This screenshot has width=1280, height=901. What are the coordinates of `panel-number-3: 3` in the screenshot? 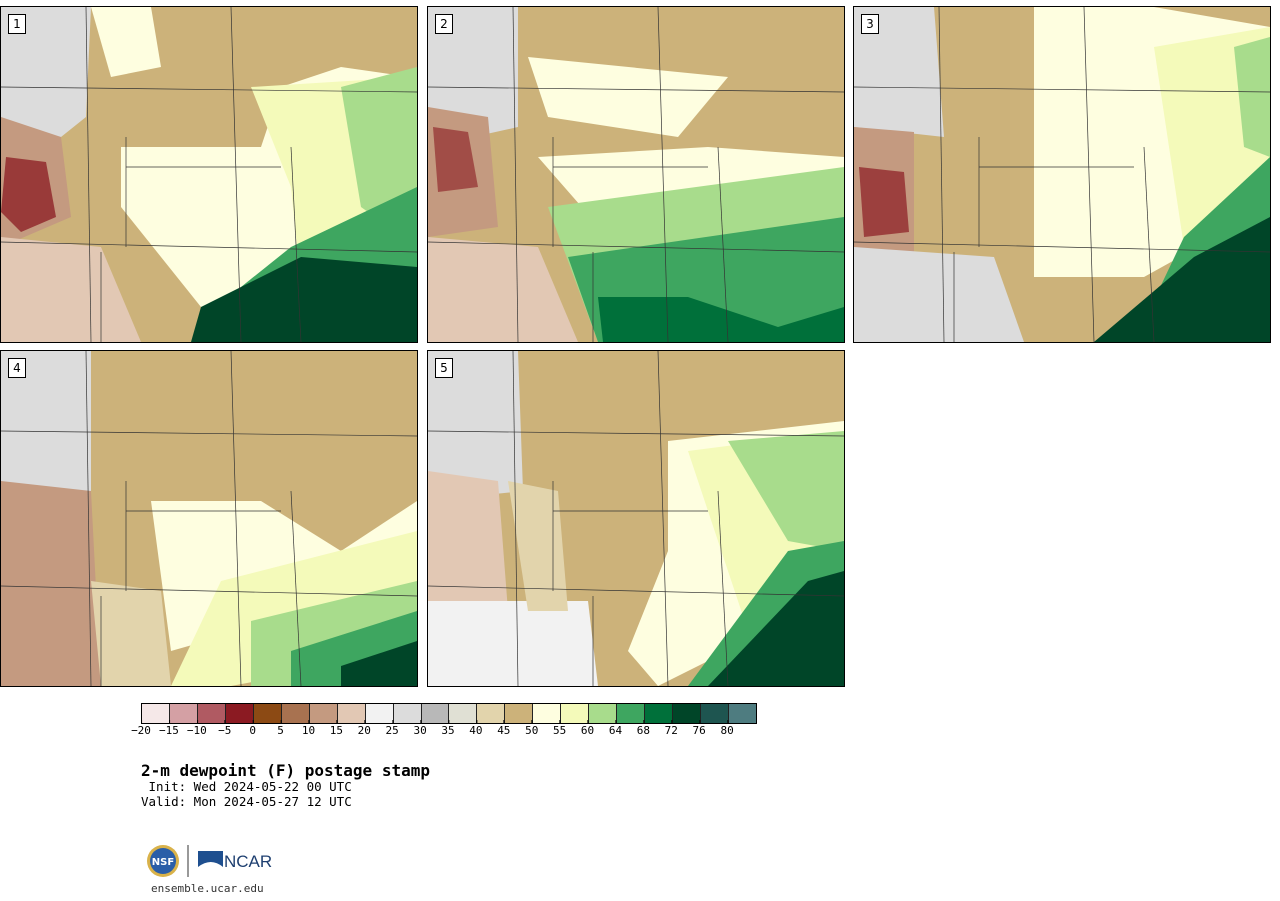 It's located at (870, 24).